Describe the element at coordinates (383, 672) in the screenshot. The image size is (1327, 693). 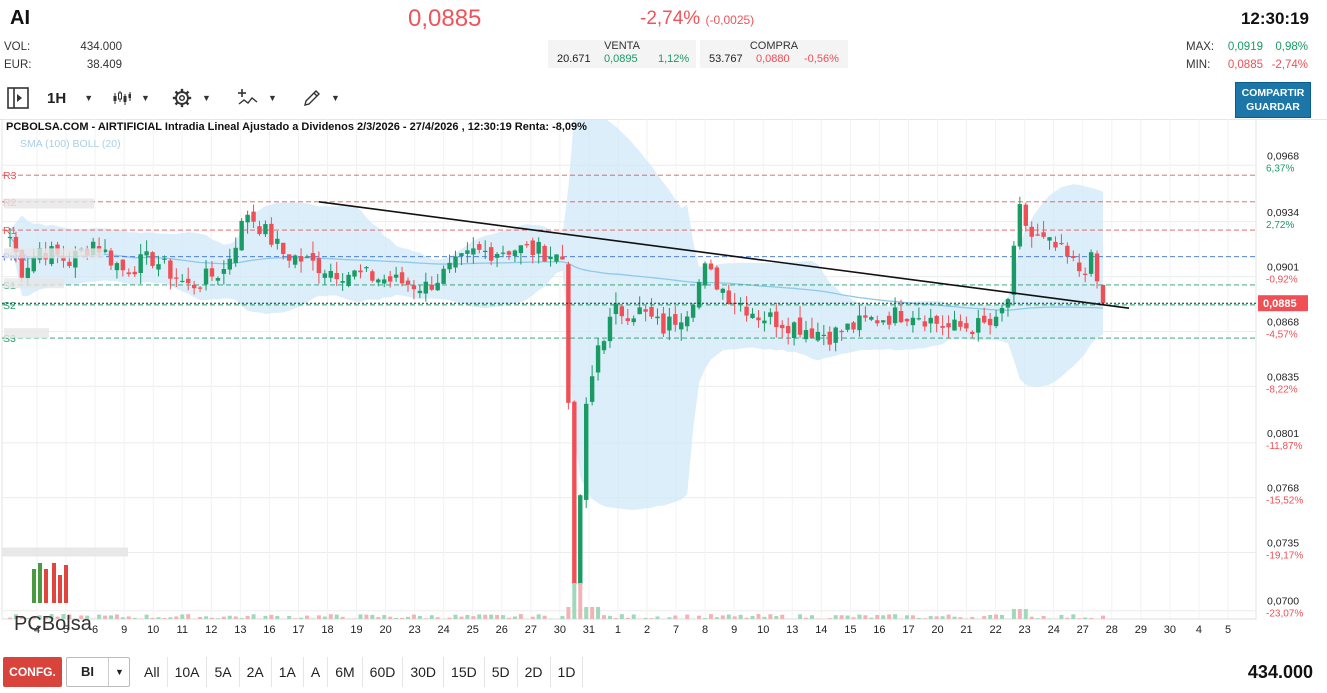
I see `period-button: 60D` at that location.